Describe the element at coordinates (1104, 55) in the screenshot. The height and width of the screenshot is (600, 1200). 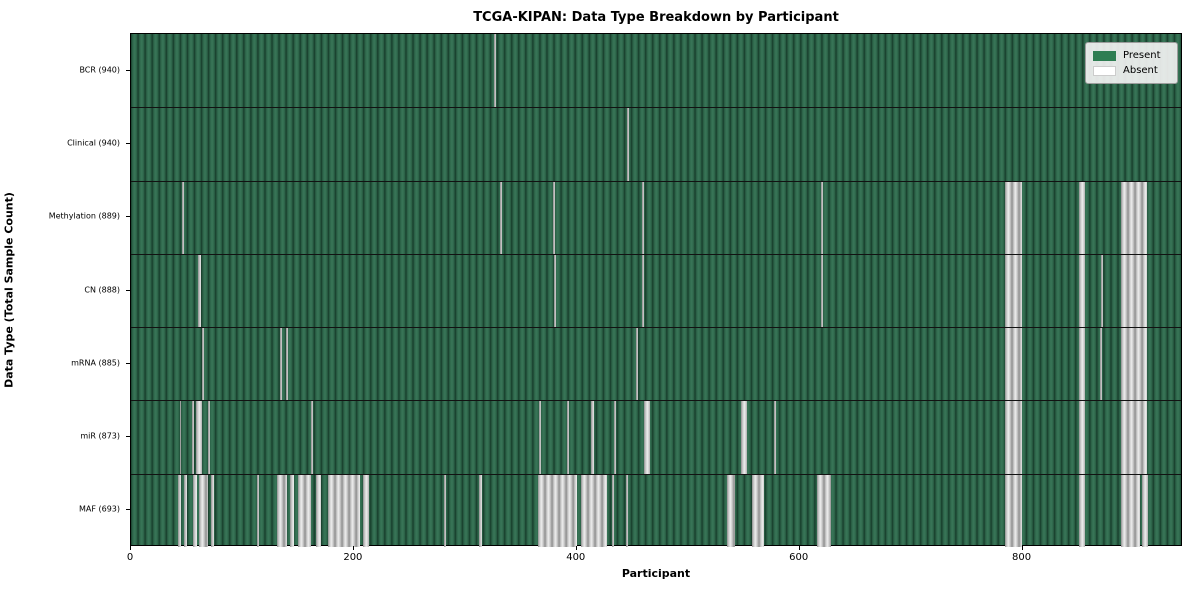
I see `present-swatch-icon` at that location.